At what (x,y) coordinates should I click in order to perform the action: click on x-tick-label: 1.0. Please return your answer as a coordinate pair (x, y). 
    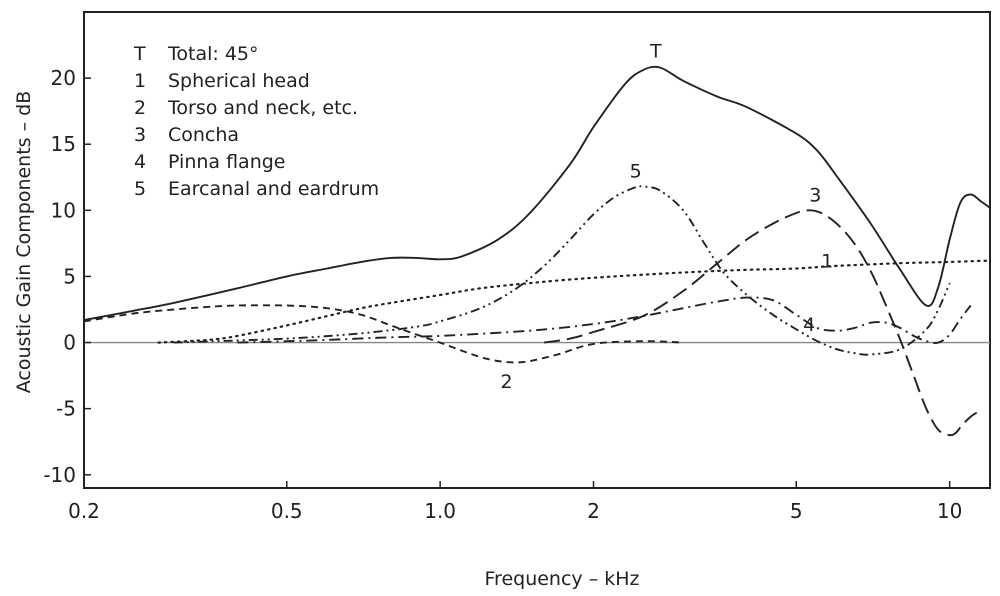
    Looking at the image, I should click on (440, 511).